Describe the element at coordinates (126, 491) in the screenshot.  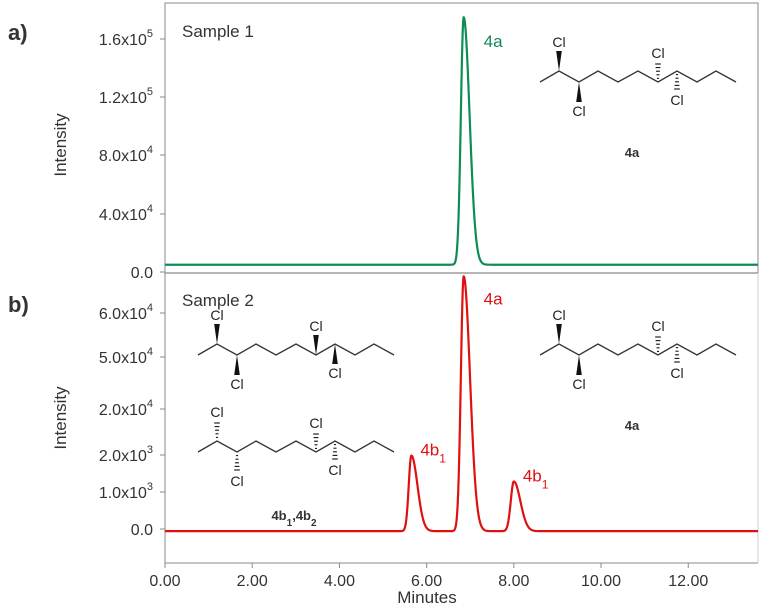
I see `y-tick-label: 1.0x10³` at that location.